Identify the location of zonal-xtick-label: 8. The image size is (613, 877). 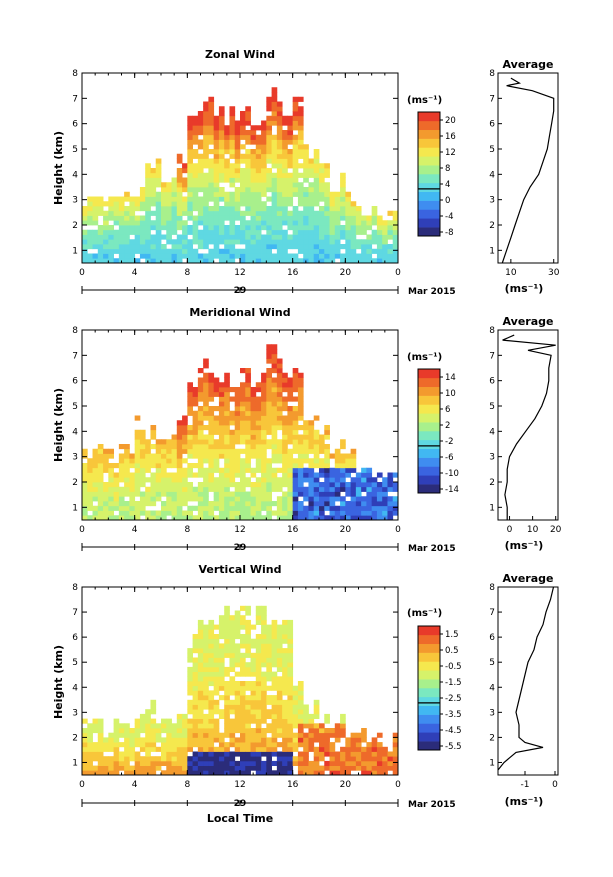
(187, 273).